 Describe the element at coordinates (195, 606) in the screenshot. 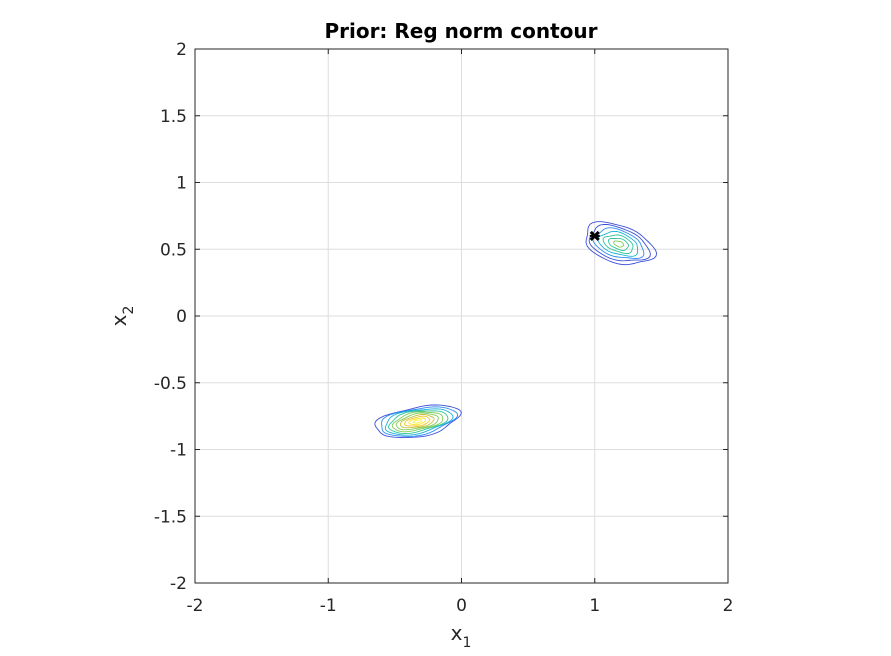

I see `x-tick-label: -2` at that location.